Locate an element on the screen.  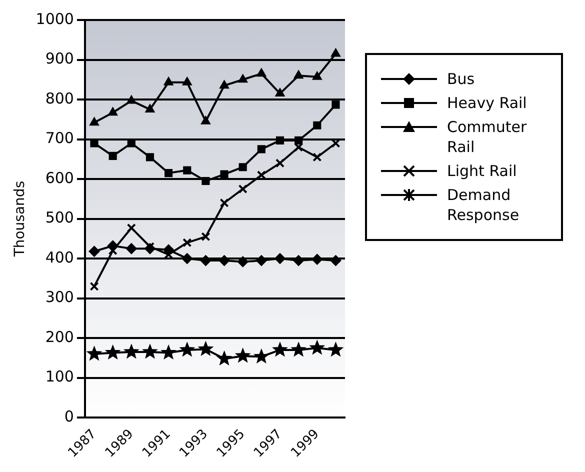
legend-label: Light Rail is located at coordinates (482, 171).